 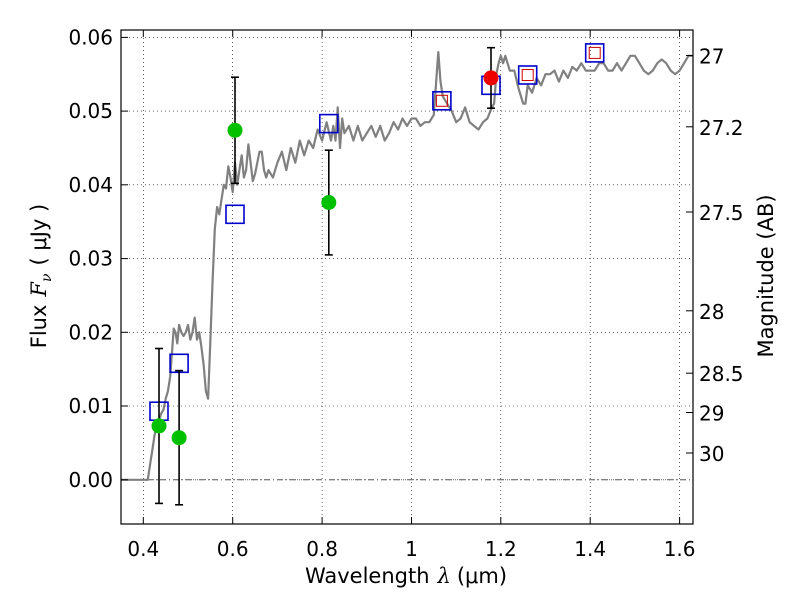 I want to click on y-tick-label: 0.05, so click(x=90, y=111).